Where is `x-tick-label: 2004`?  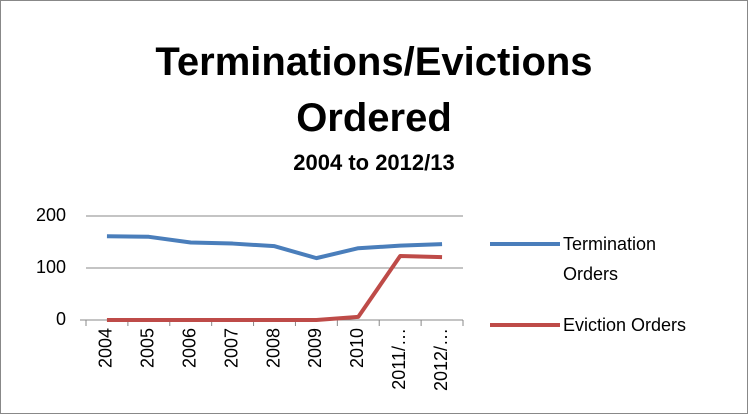
x-tick-label: 2004 is located at coordinates (106, 348).